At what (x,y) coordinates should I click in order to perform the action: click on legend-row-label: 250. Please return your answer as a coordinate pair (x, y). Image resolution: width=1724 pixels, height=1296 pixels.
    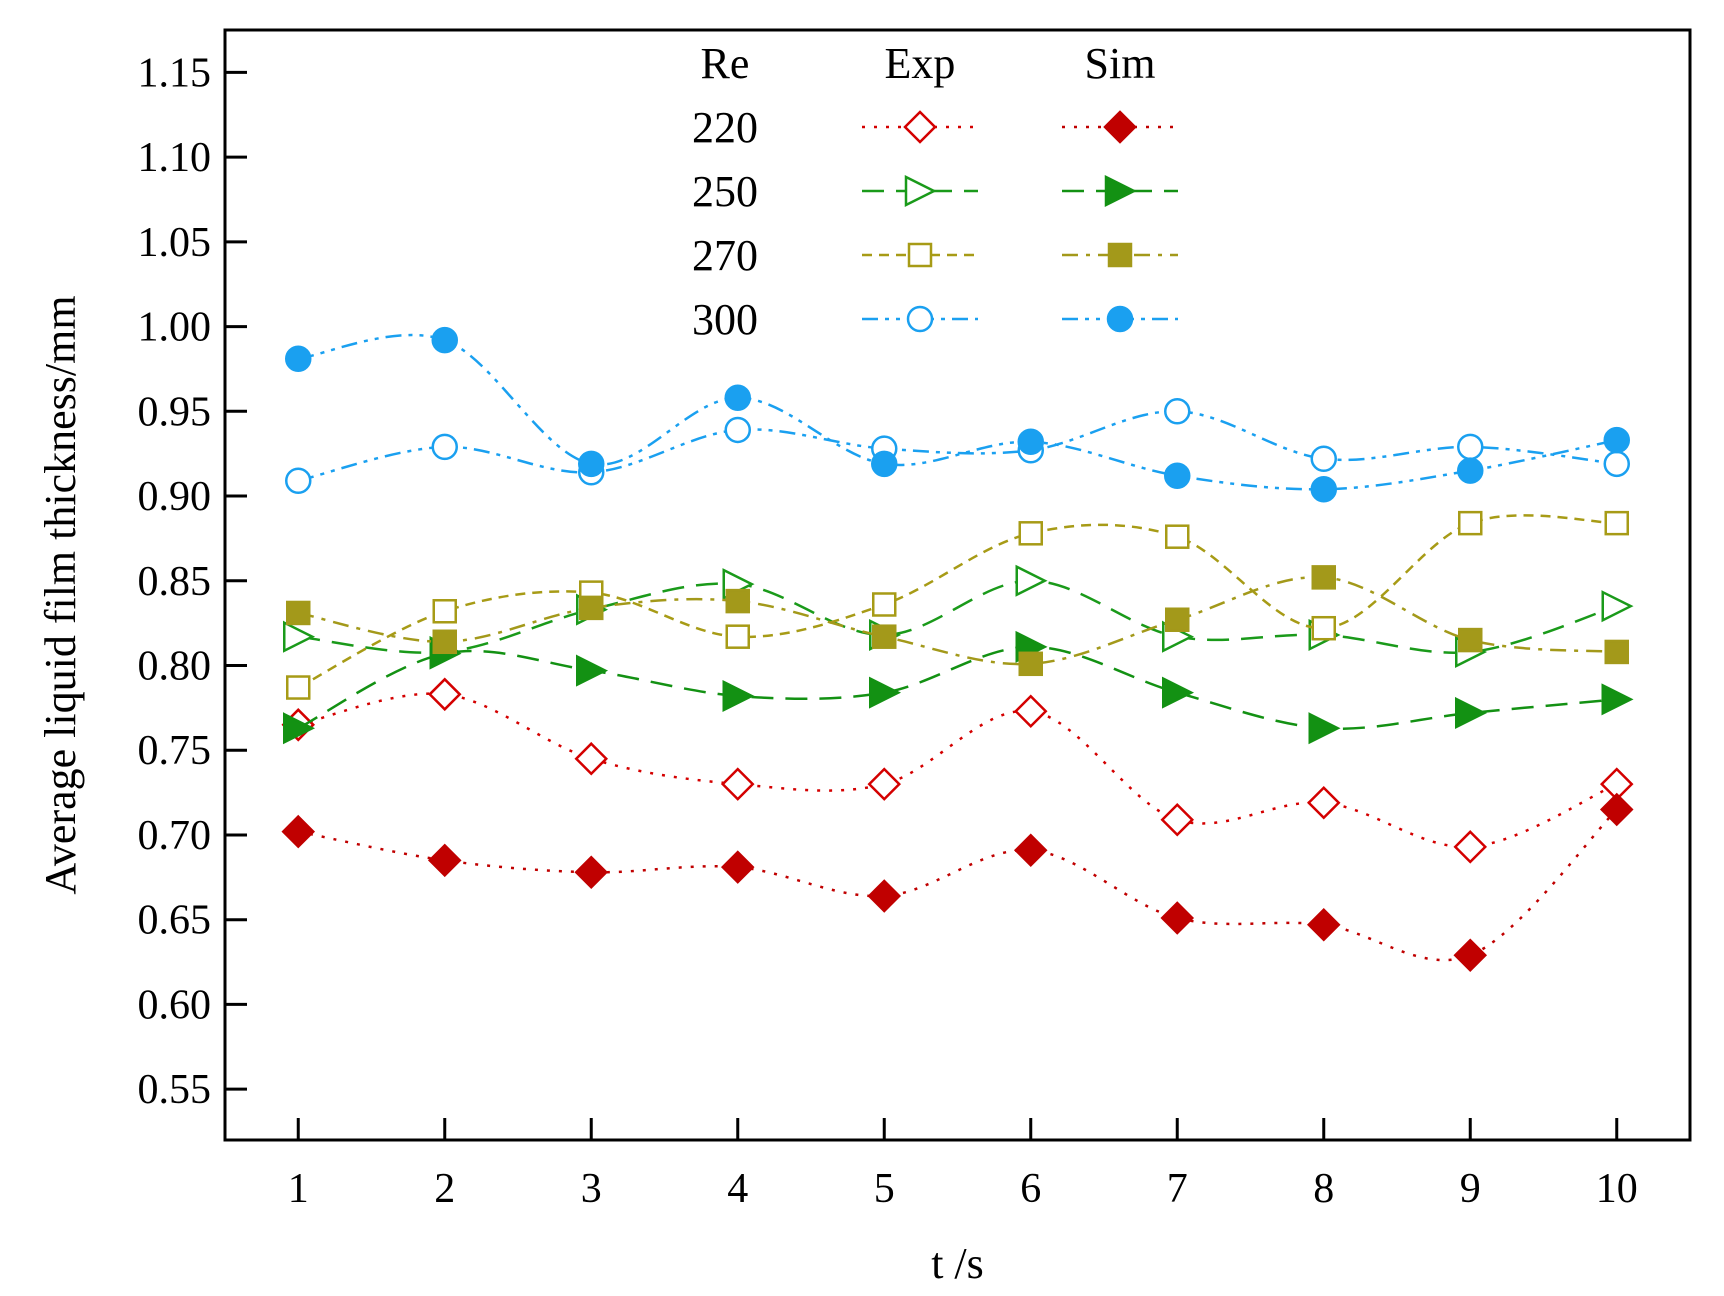
    Looking at the image, I should click on (725, 191).